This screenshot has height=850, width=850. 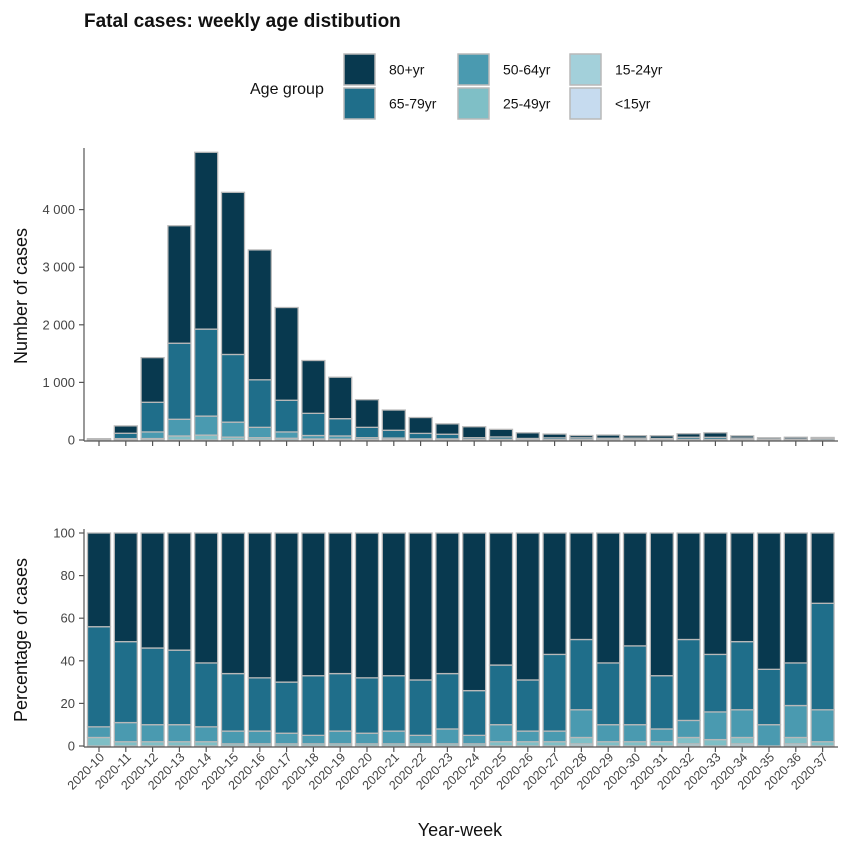 What do you see at coordinates (286, 607) in the screenshot?
I see `pct-bar-2020-17-80plusyr` at bounding box center [286, 607].